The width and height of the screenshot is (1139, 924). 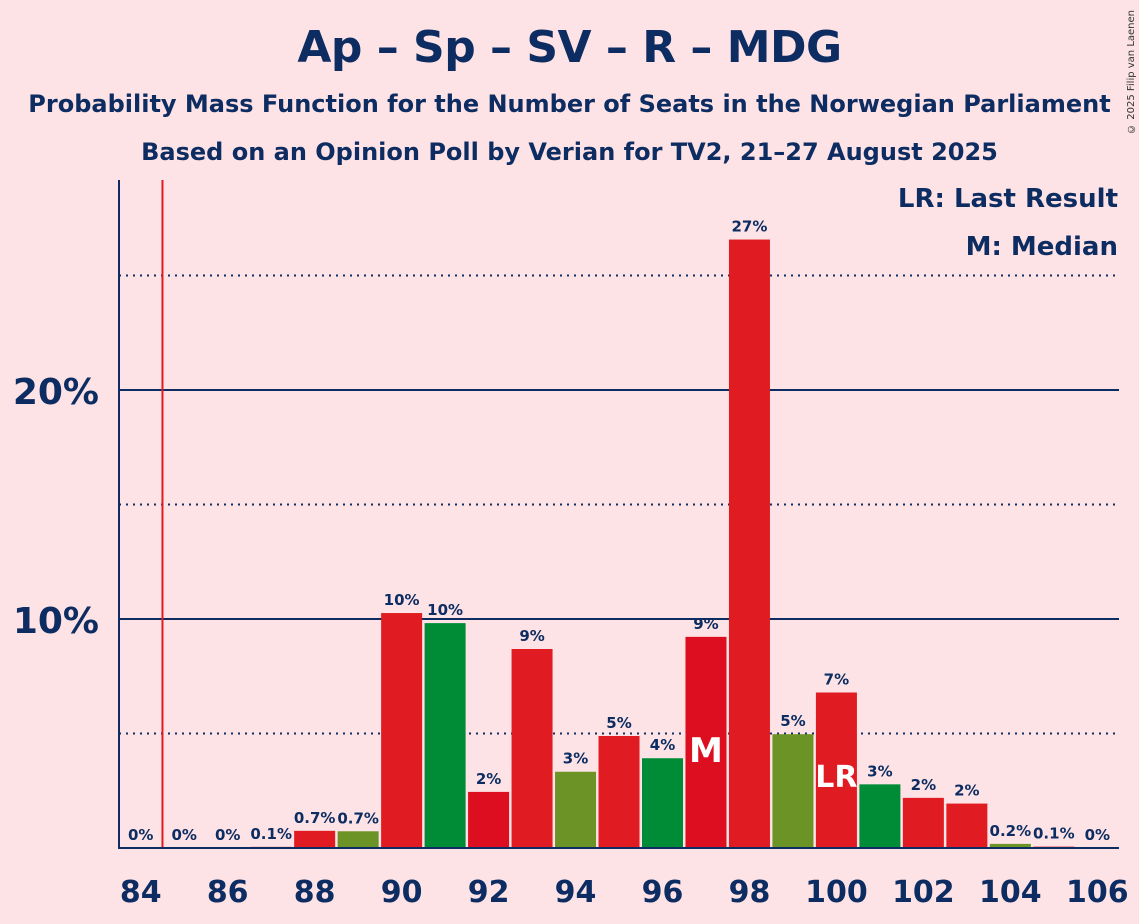 What do you see at coordinates (531, 636) in the screenshot?
I see `bar-label-seat-93: 9%` at bounding box center [531, 636].